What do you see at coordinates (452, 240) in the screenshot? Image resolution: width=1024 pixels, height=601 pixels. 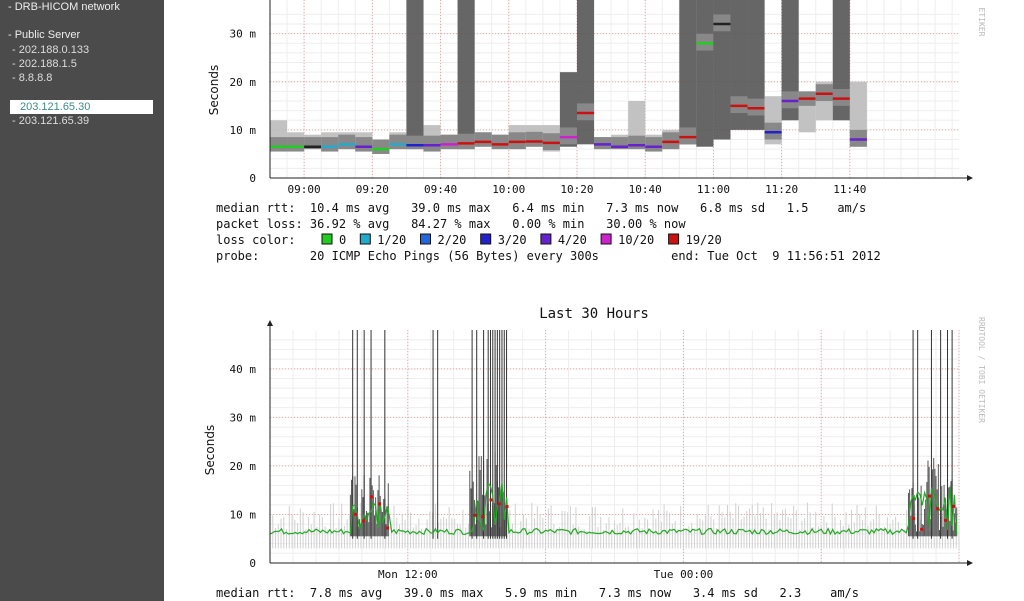 I see `chart1-loss-legend-label: 2/20` at bounding box center [452, 240].